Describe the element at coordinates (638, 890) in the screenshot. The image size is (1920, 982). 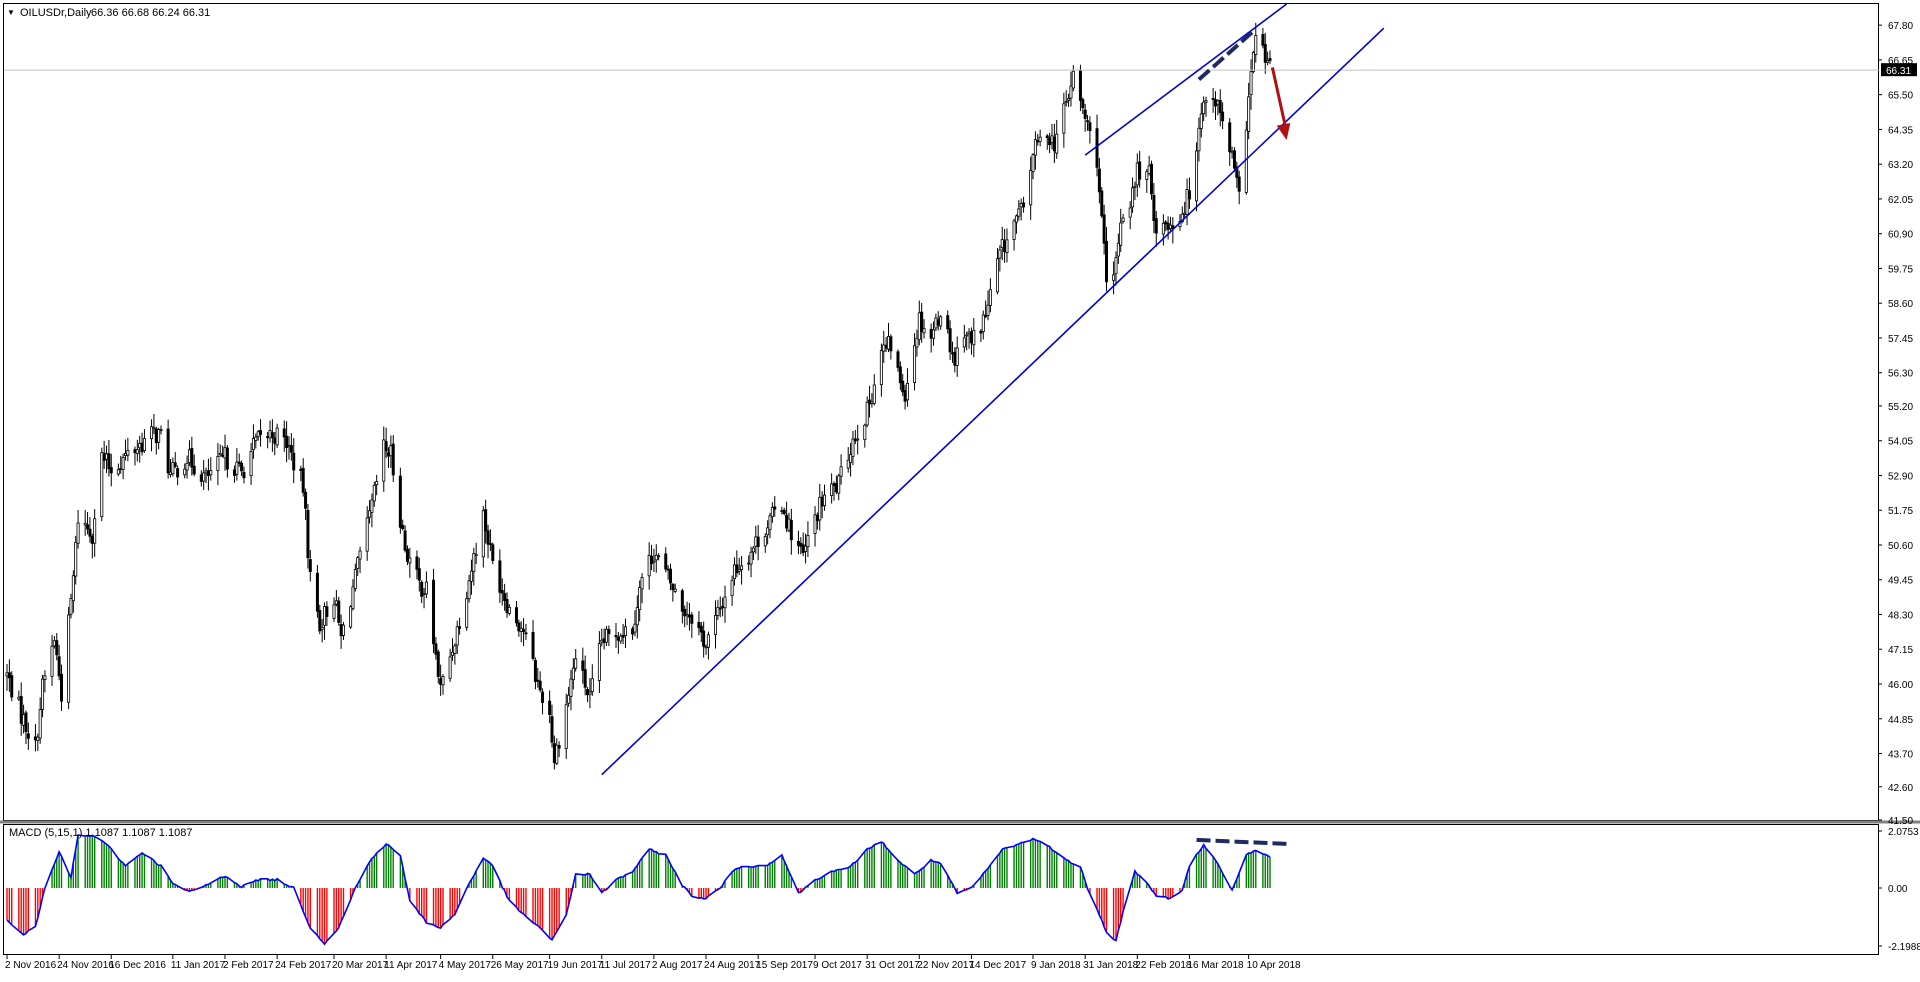
I see `macd-plot` at that location.